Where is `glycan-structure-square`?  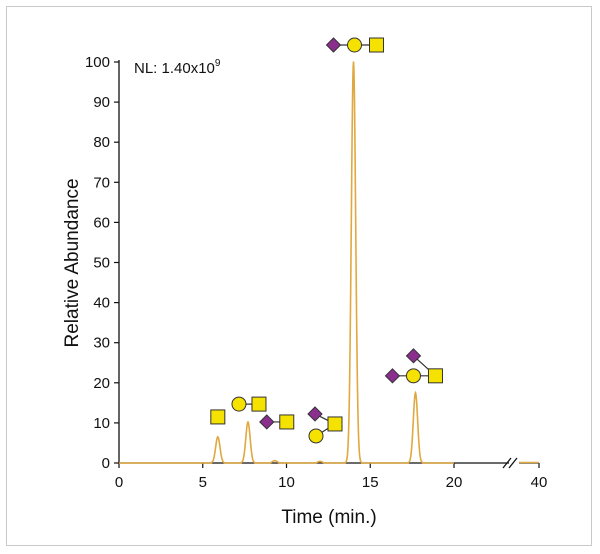 glycan-structure-square is located at coordinates (218, 417).